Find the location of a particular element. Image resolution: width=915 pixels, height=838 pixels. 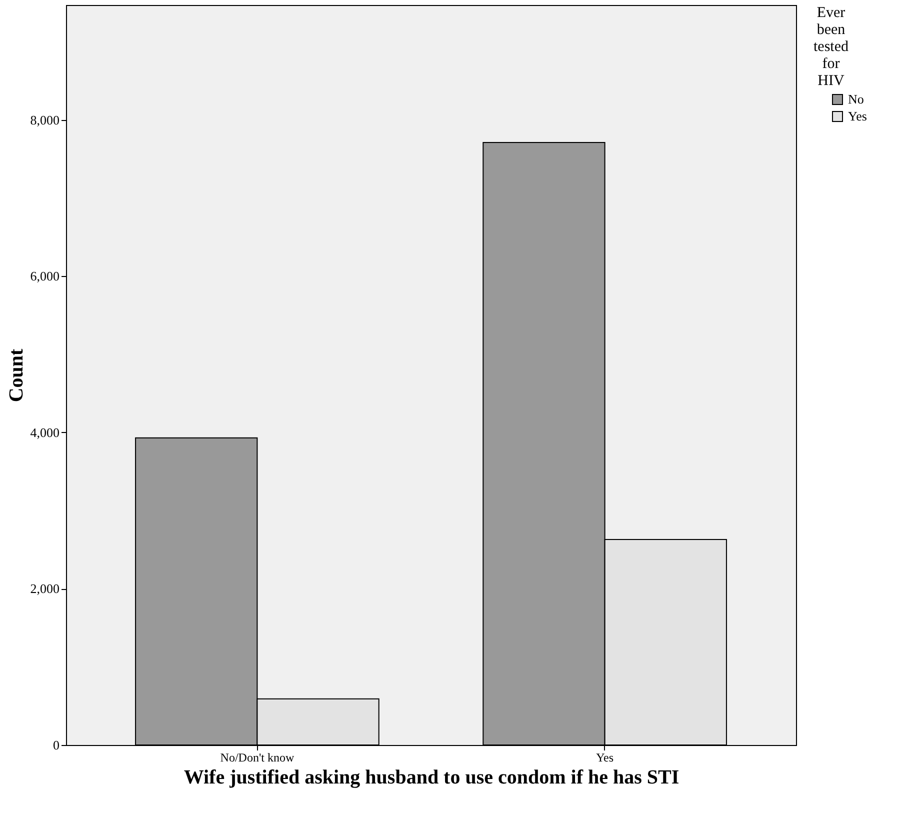

y-tick-label: 6,000 is located at coordinates (45, 276).